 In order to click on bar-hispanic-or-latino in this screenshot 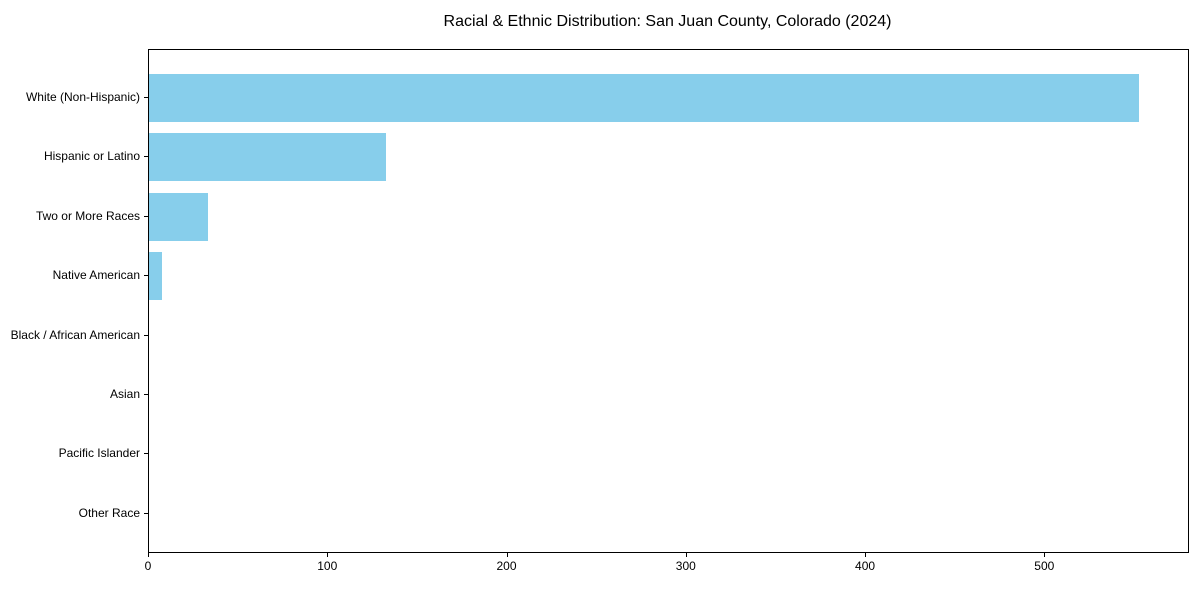, I will do `click(267, 157)`.